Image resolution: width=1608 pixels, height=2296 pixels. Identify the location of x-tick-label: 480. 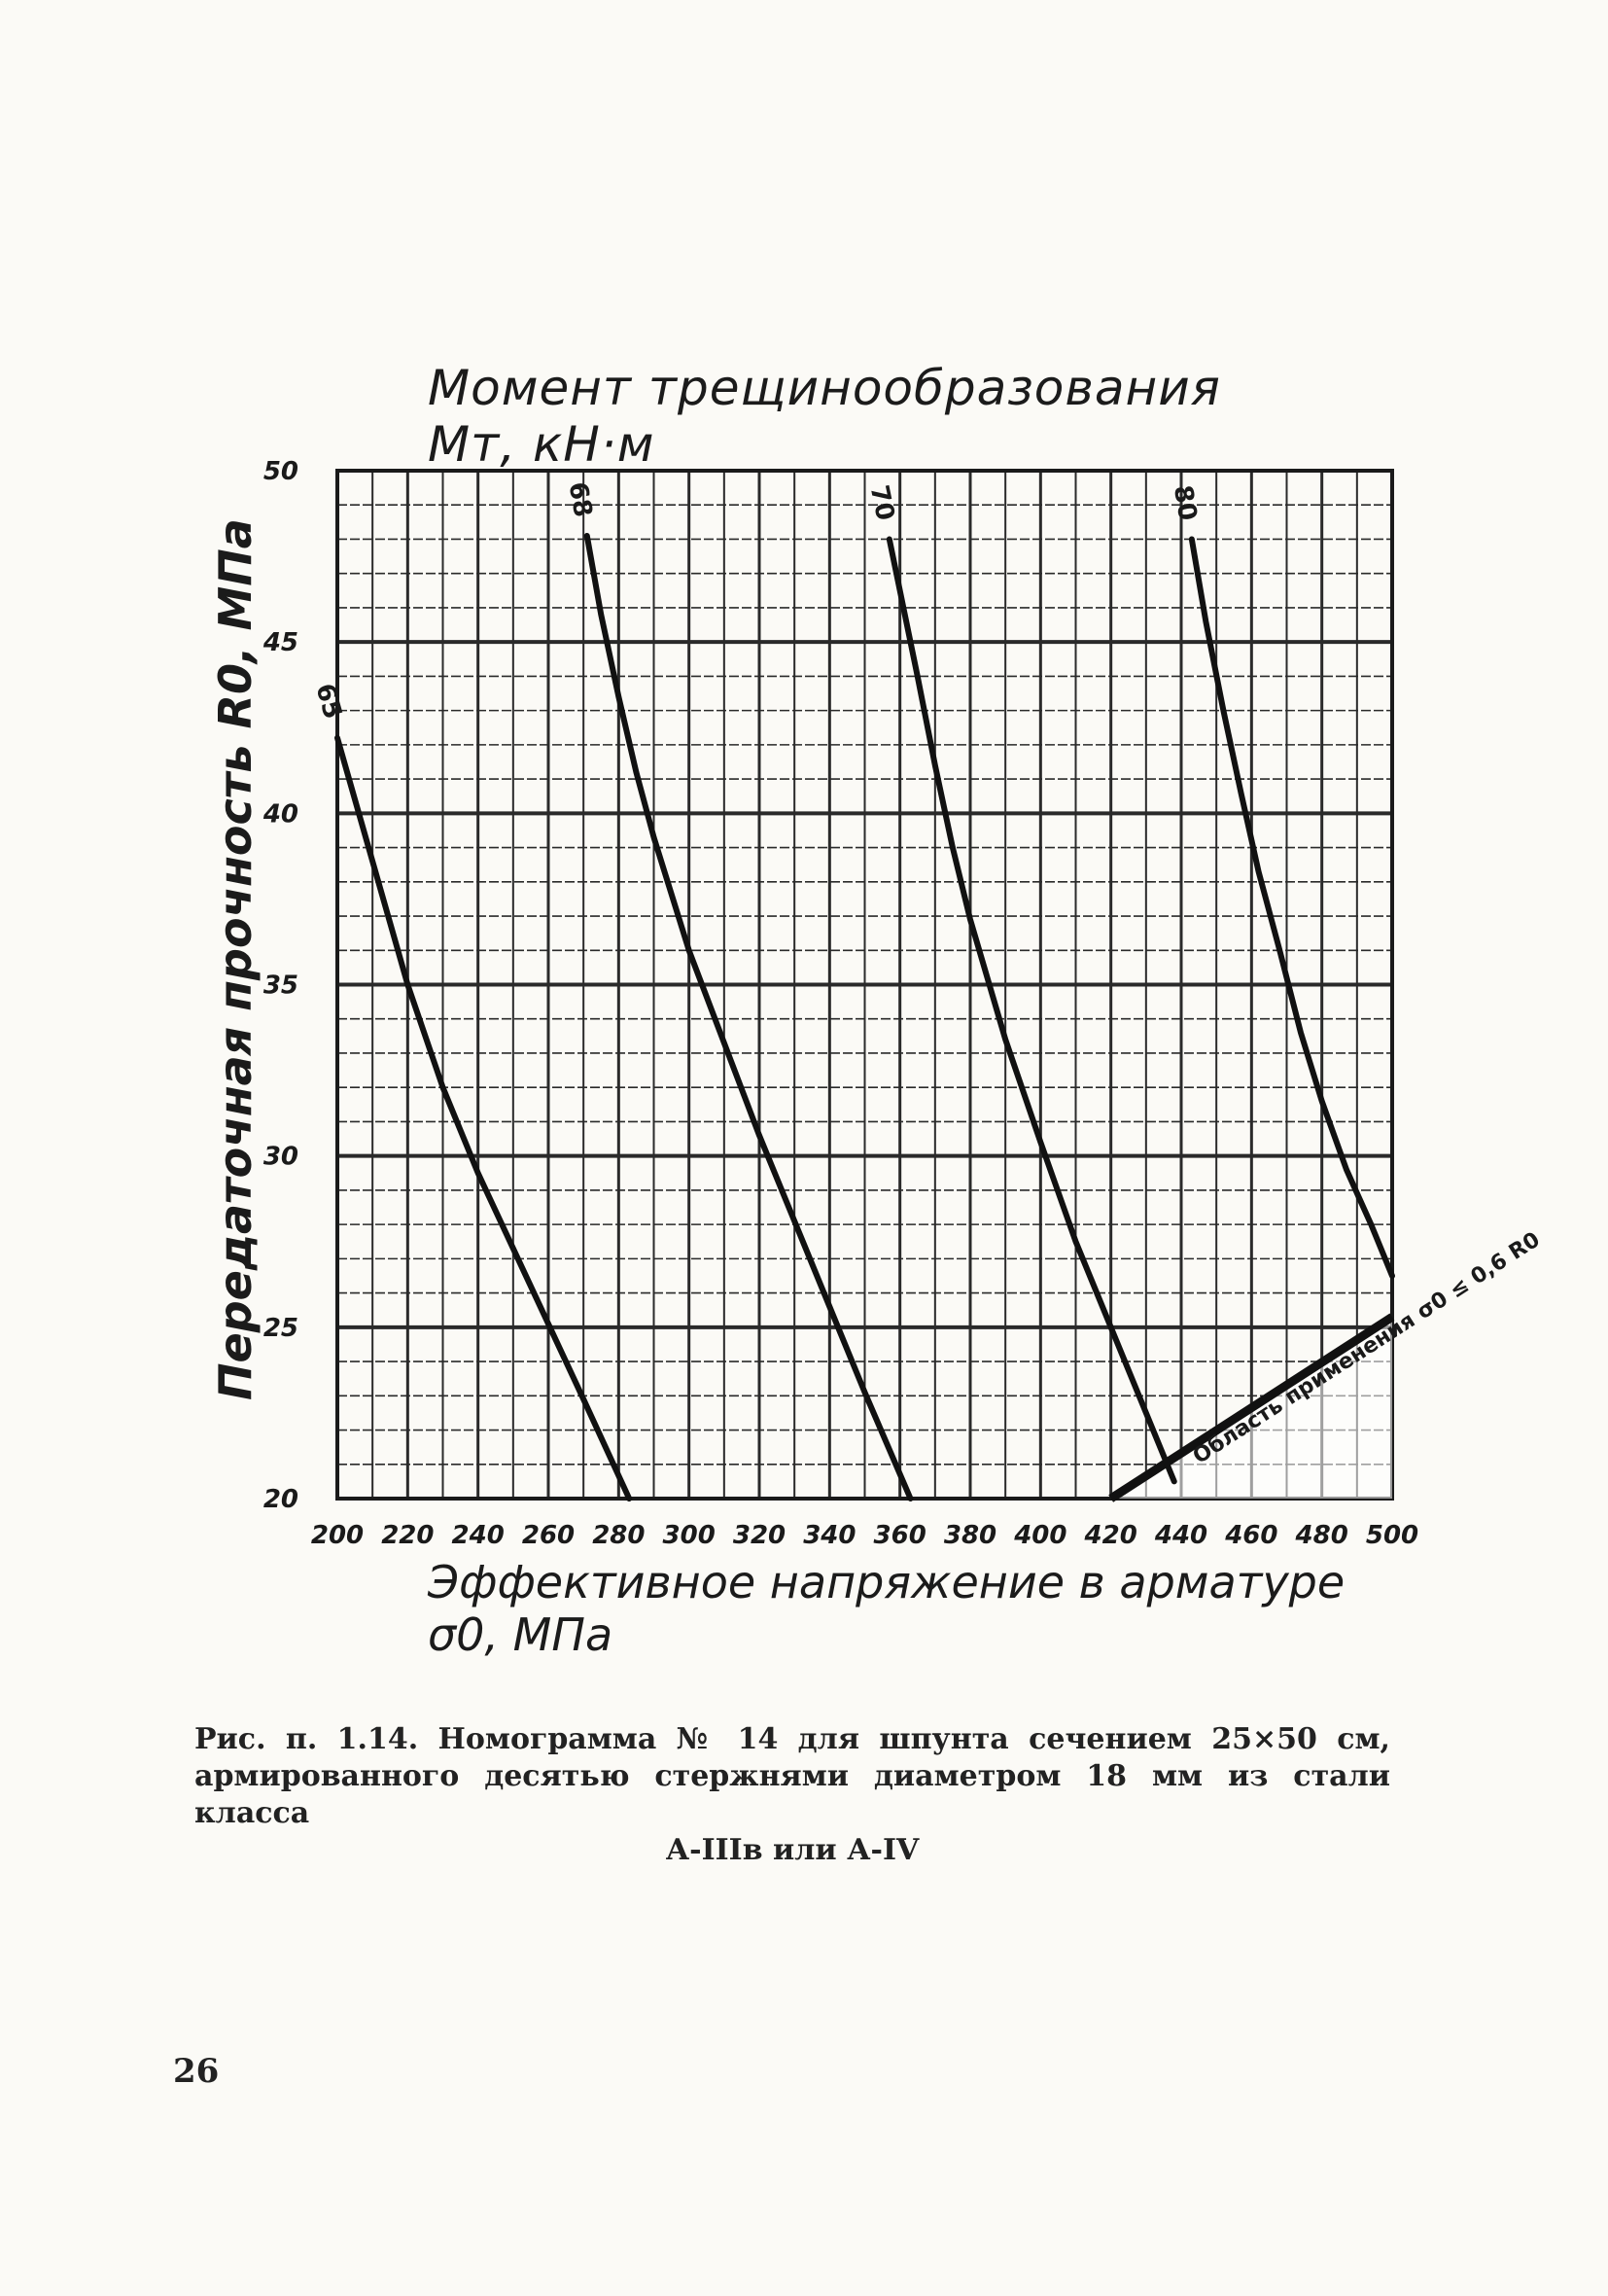
(1321, 1536).